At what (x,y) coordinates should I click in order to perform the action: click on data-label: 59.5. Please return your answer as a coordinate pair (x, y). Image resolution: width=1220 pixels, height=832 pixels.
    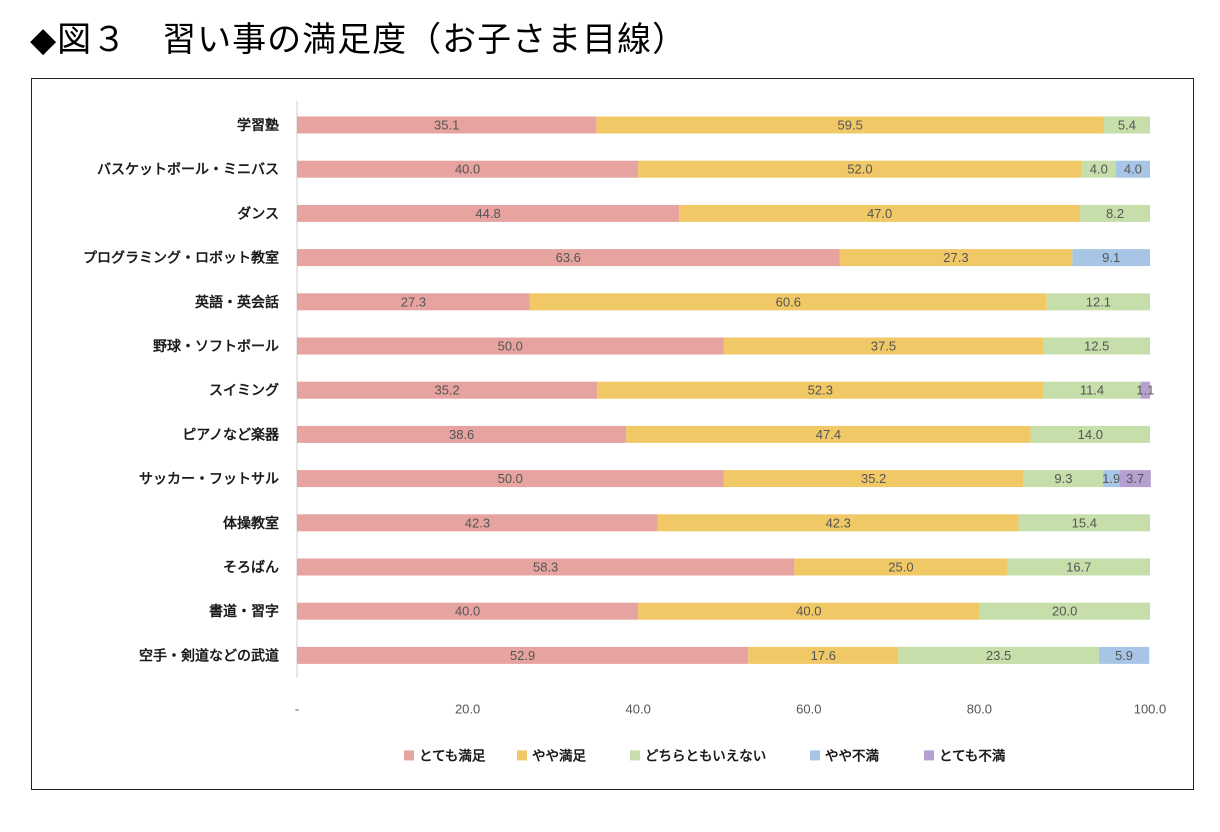
    Looking at the image, I should click on (850, 125).